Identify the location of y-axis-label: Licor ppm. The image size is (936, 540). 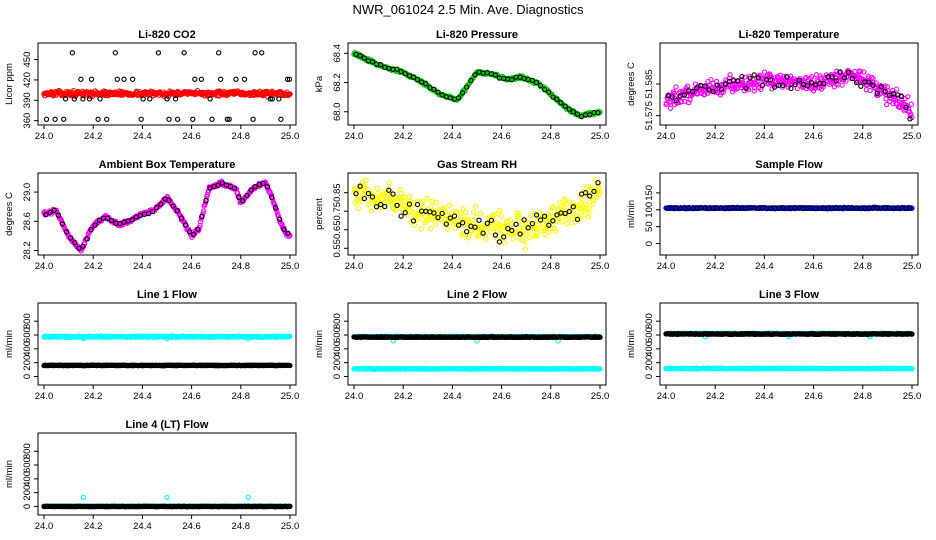
(9, 84).